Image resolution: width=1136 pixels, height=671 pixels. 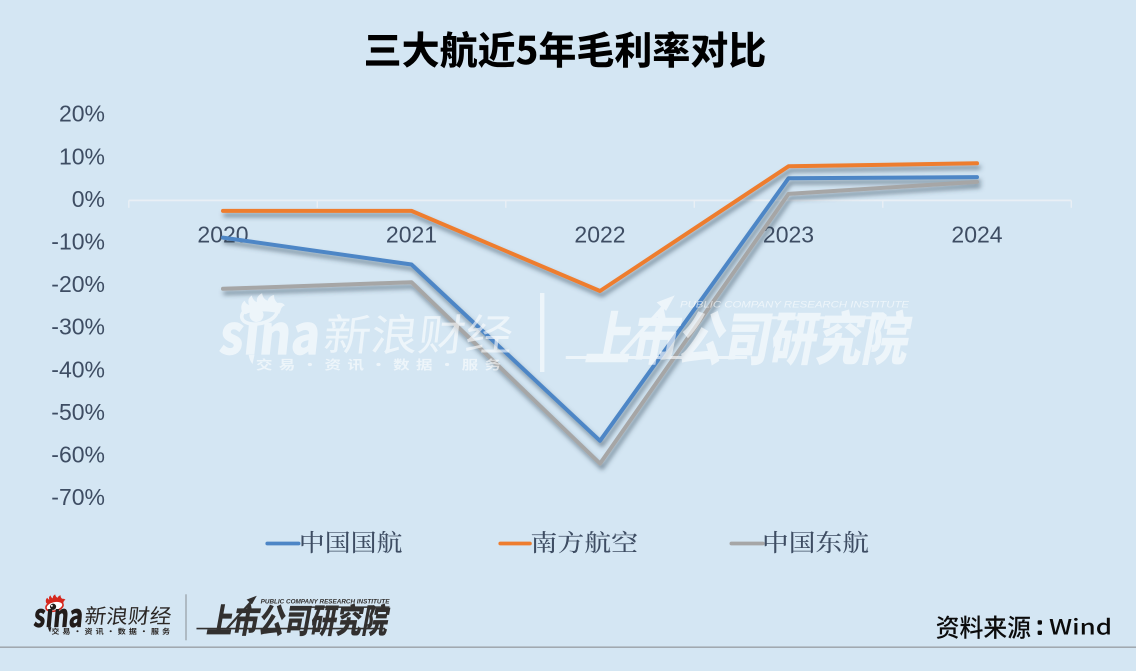 What do you see at coordinates (78, 327) in the screenshot?
I see `svg-text: -30%` at bounding box center [78, 327].